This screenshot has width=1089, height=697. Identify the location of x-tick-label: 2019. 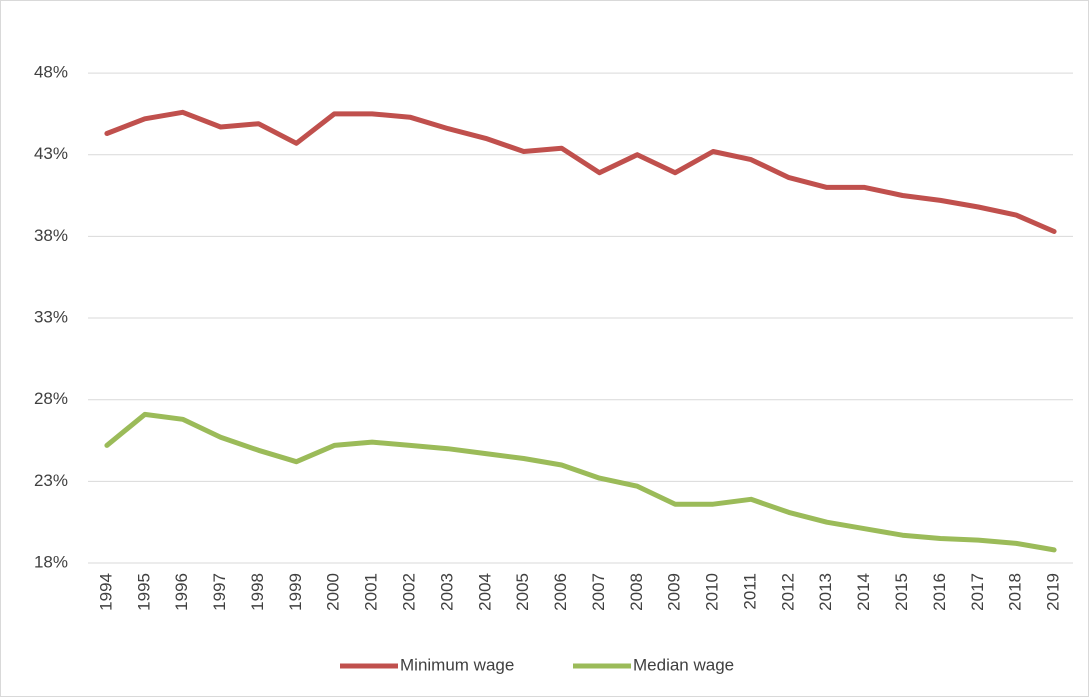
(1053, 592).